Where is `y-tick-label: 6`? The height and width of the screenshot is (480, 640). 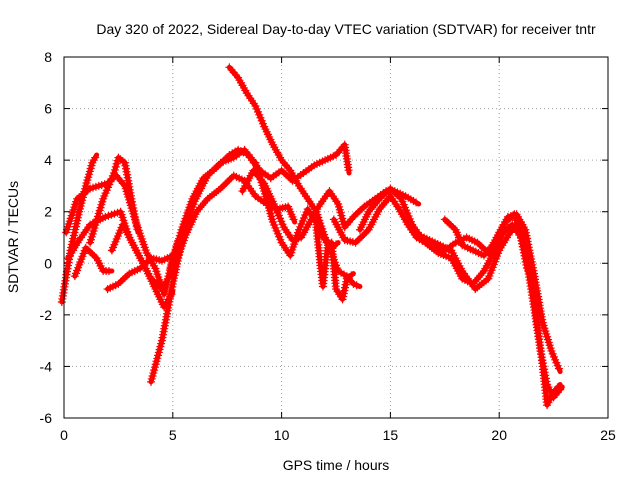 y-tick-label: 6 is located at coordinates (48, 109).